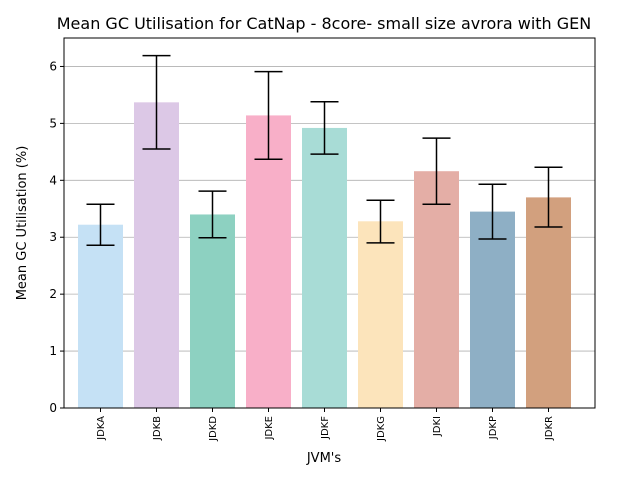 This screenshot has height=480, width=640. Describe the element at coordinates (156, 255) in the screenshot. I see `bar-jdkb` at that location.